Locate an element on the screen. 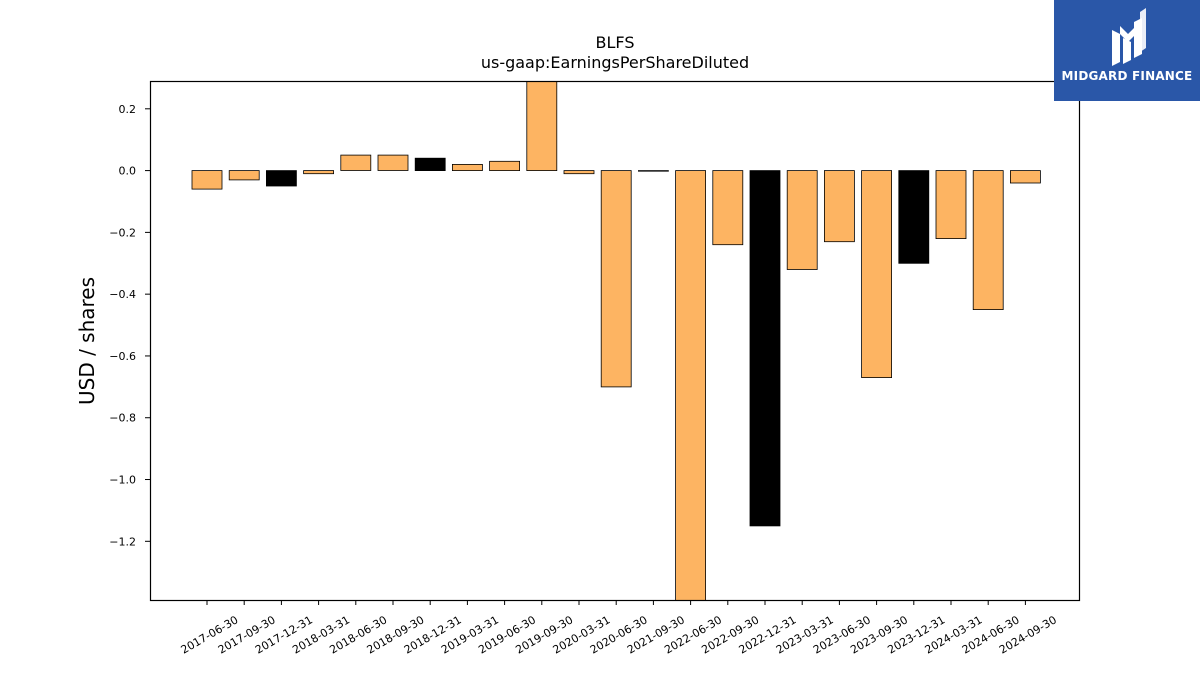 Image resolution: width=1200 pixels, height=675 pixels. y-tick-label: −0.2 is located at coordinates (122, 232).